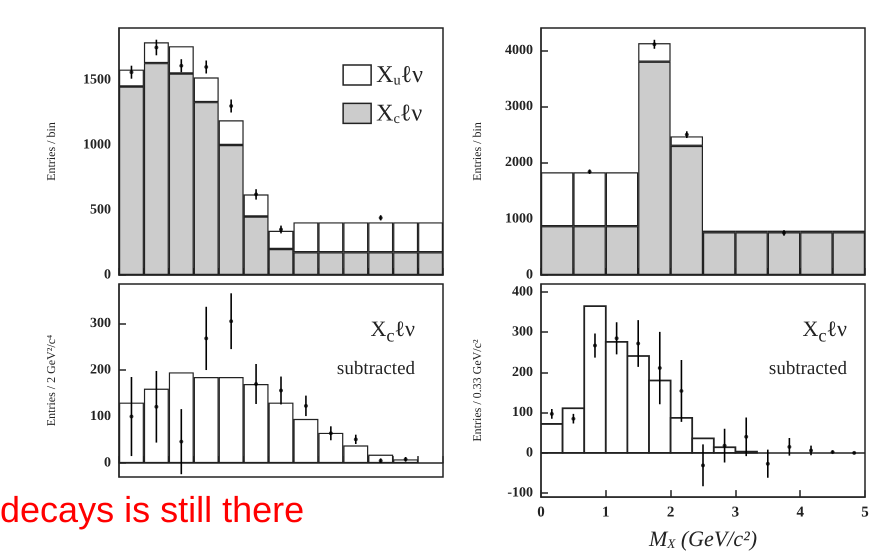 The image size is (874, 555). Describe the element at coordinates (736, 512) in the screenshot. I see `x-tick-label: 3` at that location.